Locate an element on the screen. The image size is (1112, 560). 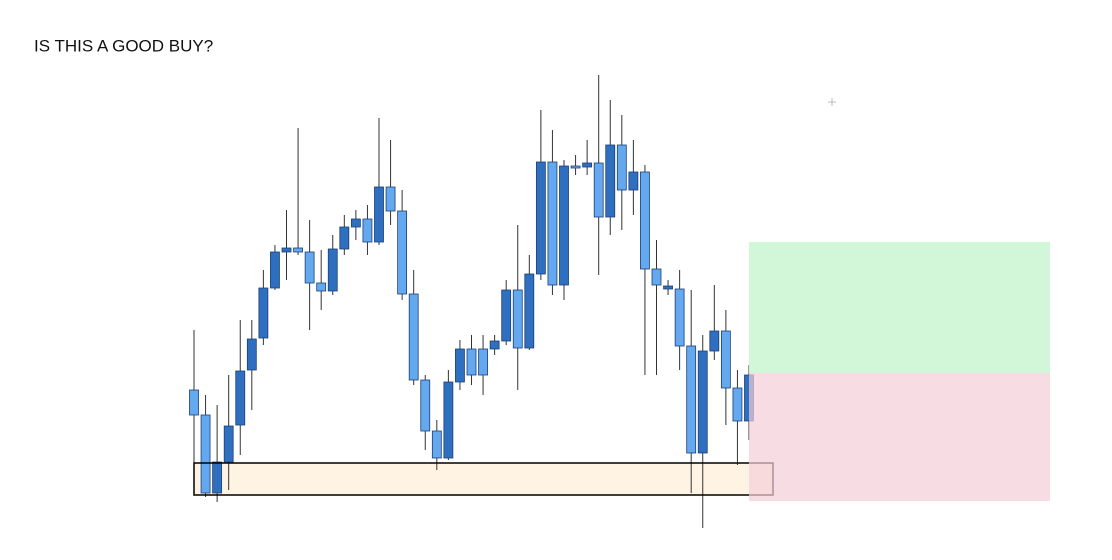
target-zone is located at coordinates (899, 307).